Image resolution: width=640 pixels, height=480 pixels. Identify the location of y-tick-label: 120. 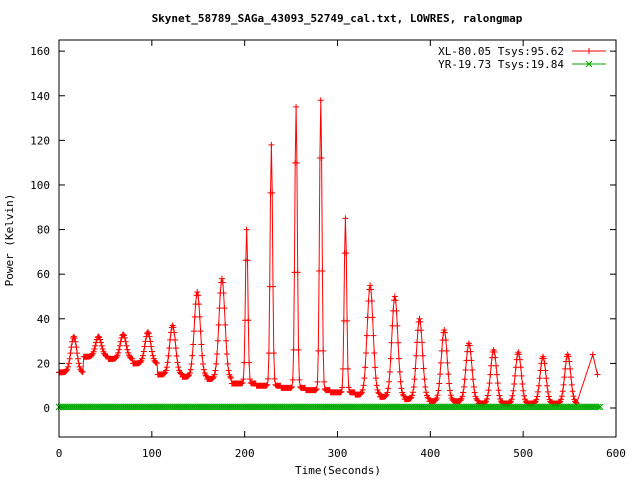
(40, 140).